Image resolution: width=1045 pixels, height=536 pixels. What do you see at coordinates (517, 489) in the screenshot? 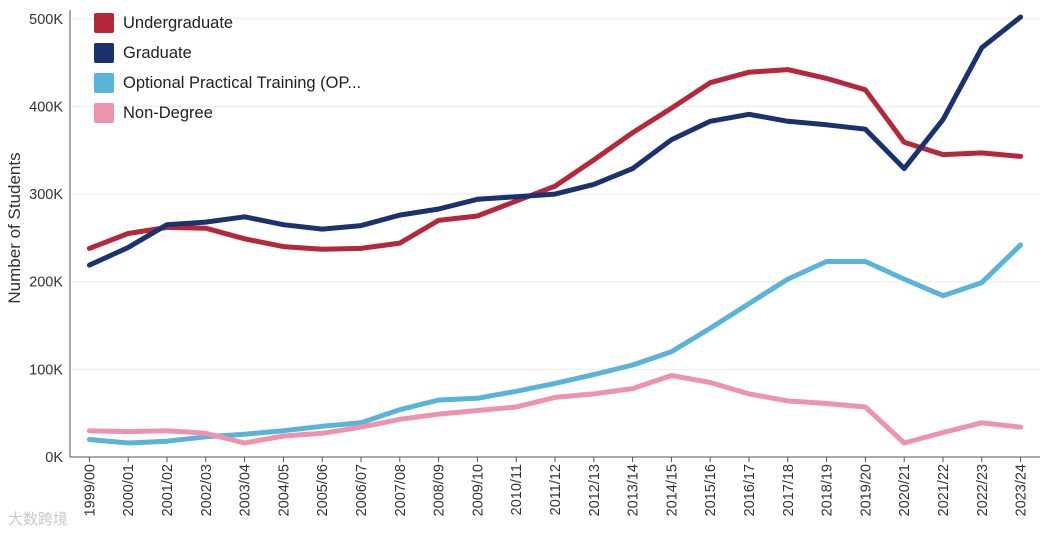
I see `x-tick-label: 2010/11` at bounding box center [517, 489].